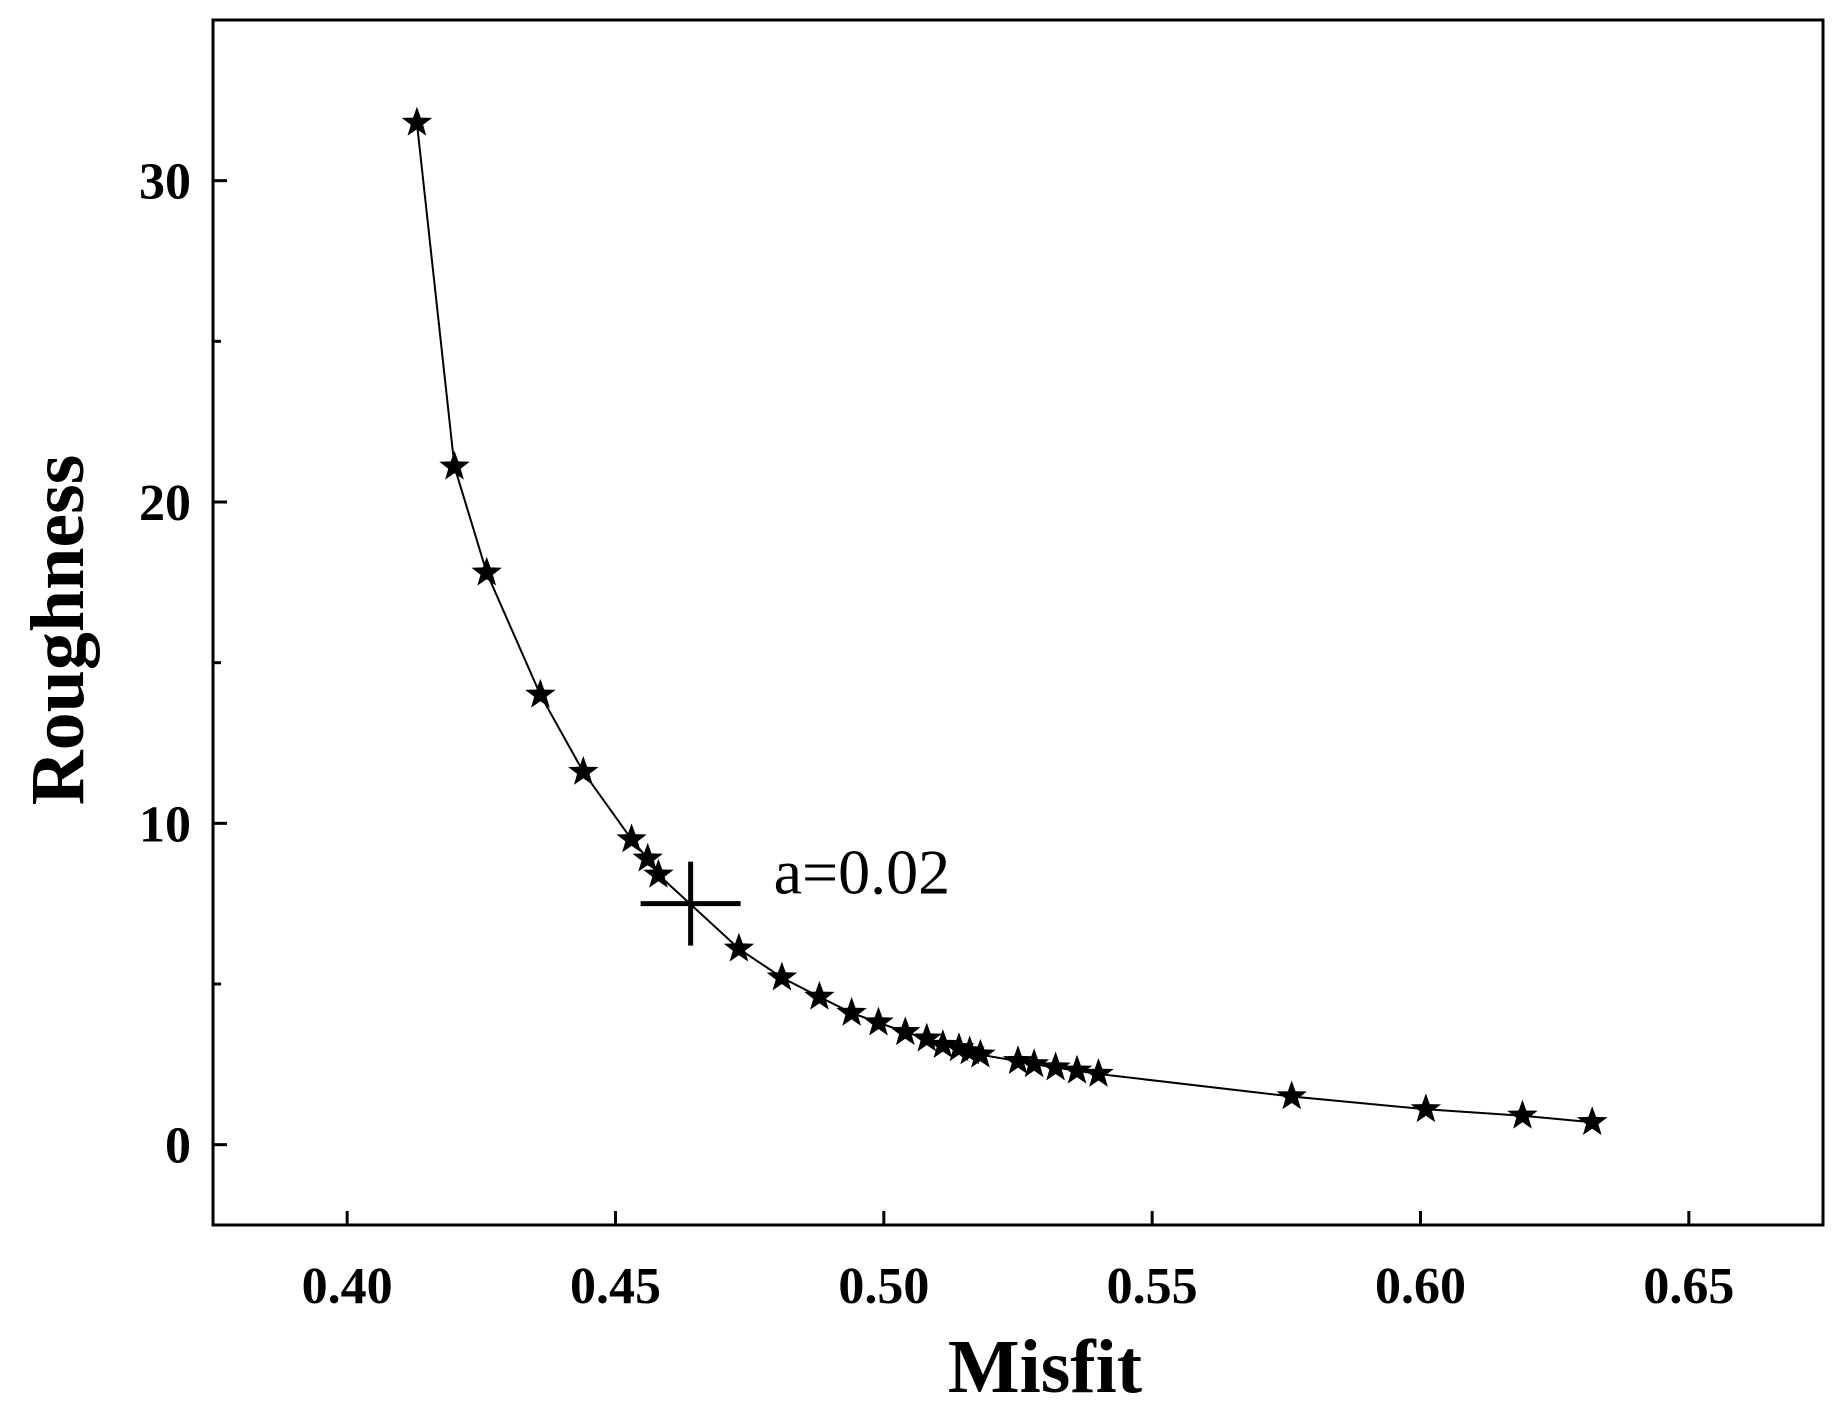 The height and width of the screenshot is (1413, 1838). What do you see at coordinates (1420, 1286) in the screenshot?
I see `x-tick-label: 0.60` at bounding box center [1420, 1286].